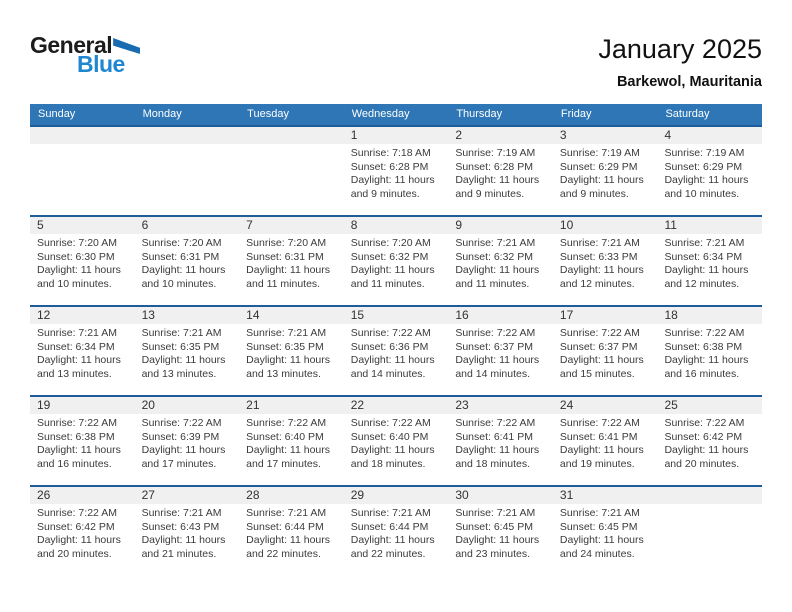  What do you see at coordinates (76, 436) in the screenshot?
I see `sunset-text: Sunset: 6:38 PM` at bounding box center [76, 436].